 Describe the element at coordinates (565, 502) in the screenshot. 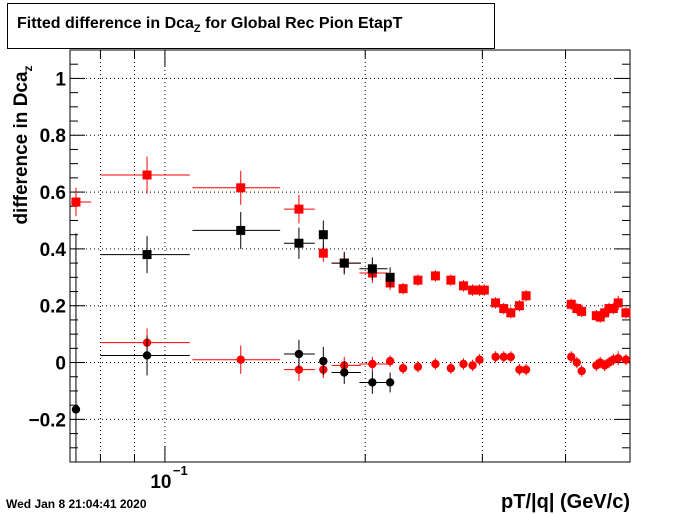

I see `x-axis-label: pT/|q| (GeV/c)` at that location.